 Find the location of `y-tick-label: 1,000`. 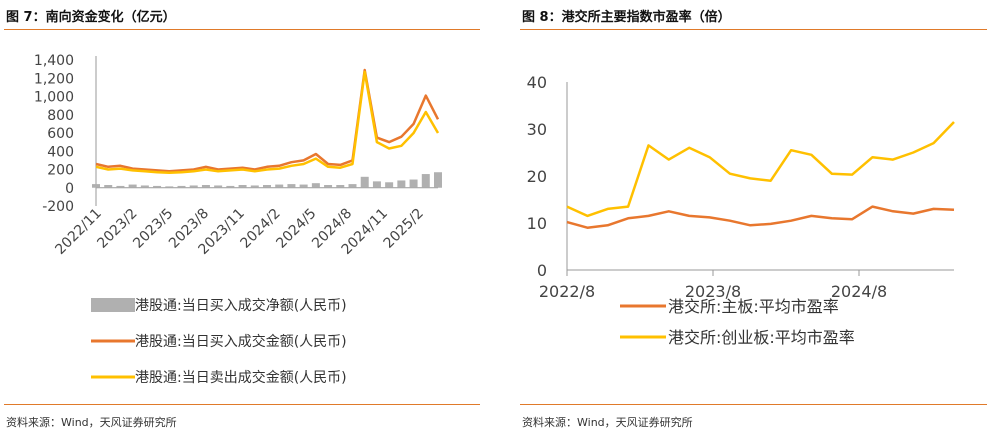

y-tick-label: 1,000 is located at coordinates (54, 98).